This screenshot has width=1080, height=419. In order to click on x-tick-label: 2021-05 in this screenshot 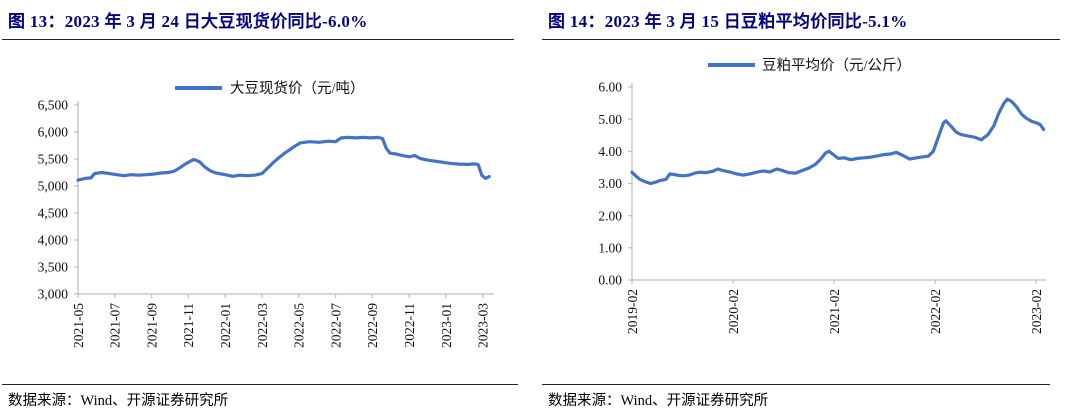, I will do `click(78, 325)`.